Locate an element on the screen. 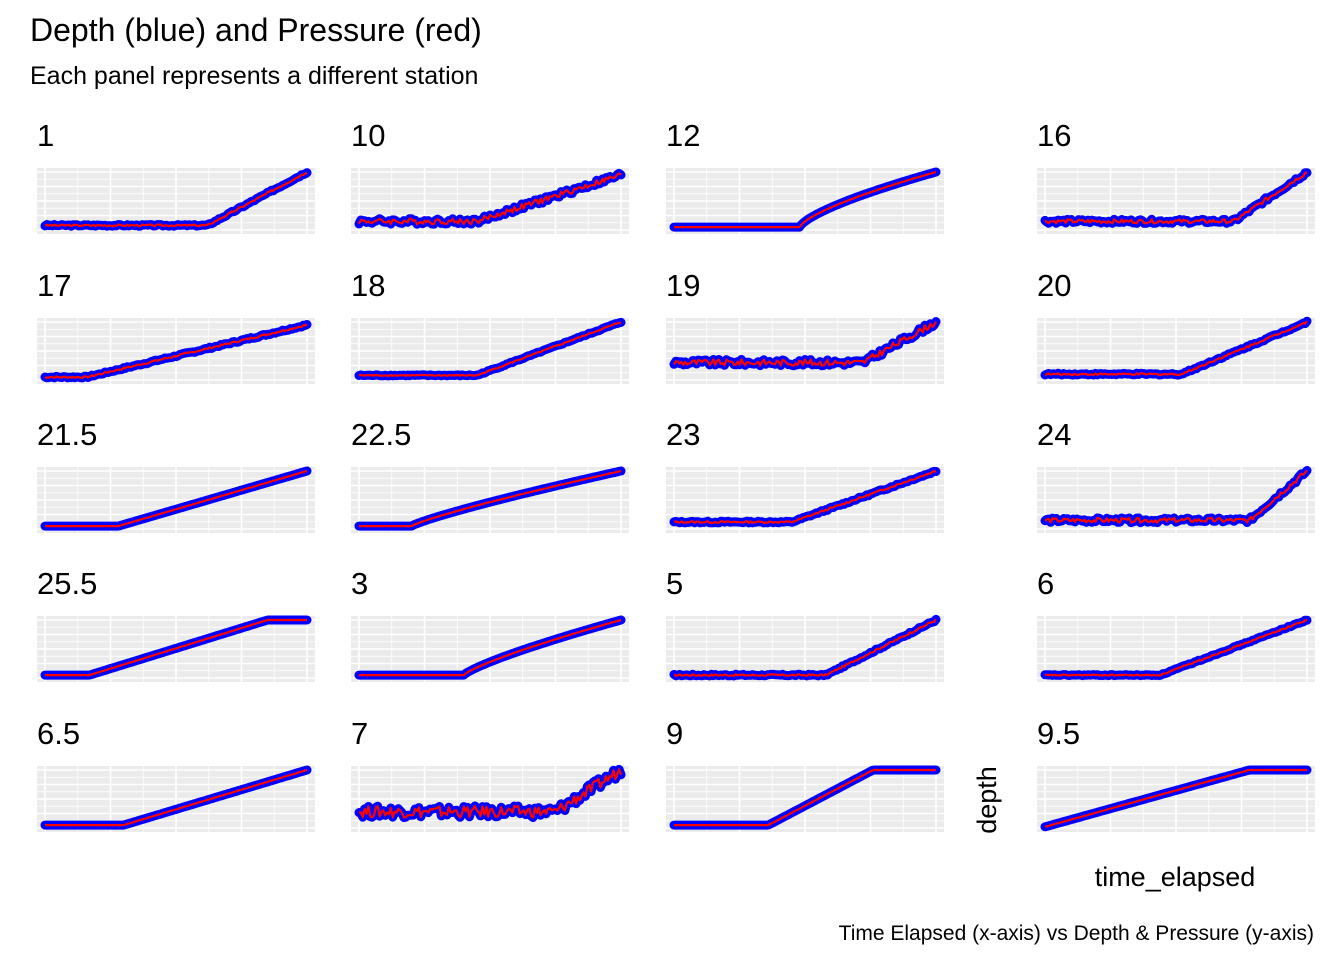 Image resolution: width=1344 pixels, height=960 pixels. facet-label: 12 is located at coordinates (683, 135).